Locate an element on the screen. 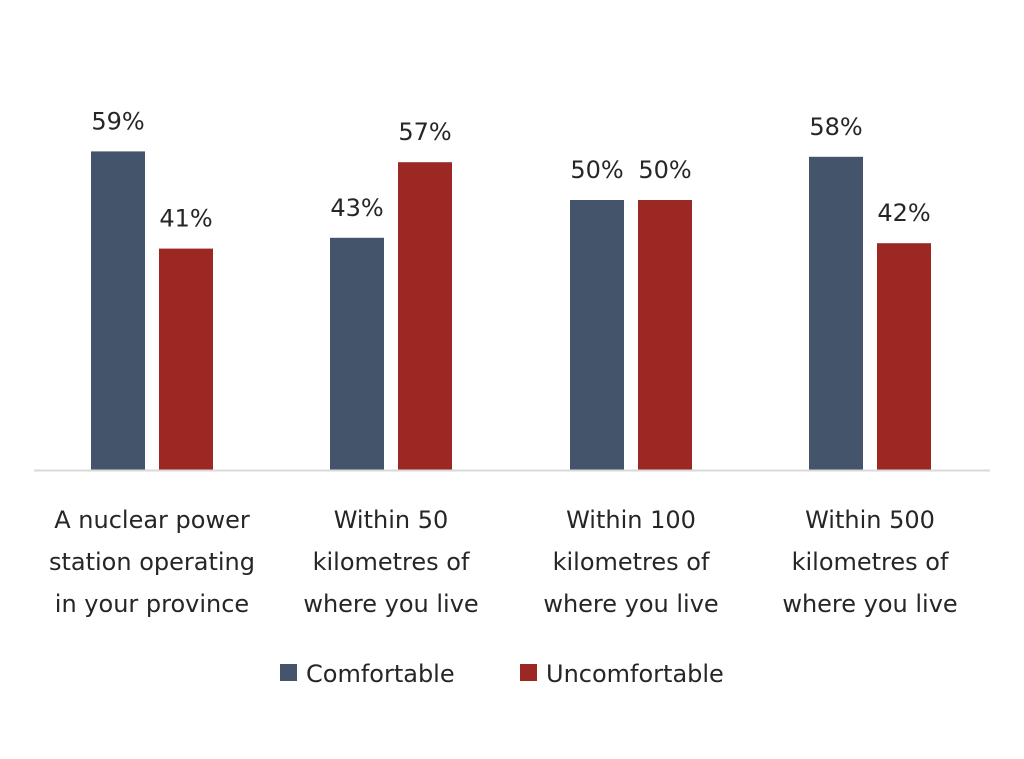  data-label-comfortable-1: 43% is located at coordinates (356, 208).